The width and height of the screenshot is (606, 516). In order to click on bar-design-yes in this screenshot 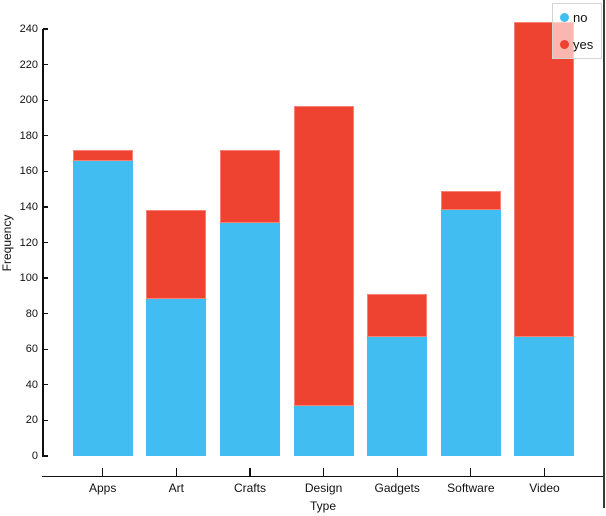, I will do `click(323, 256)`.